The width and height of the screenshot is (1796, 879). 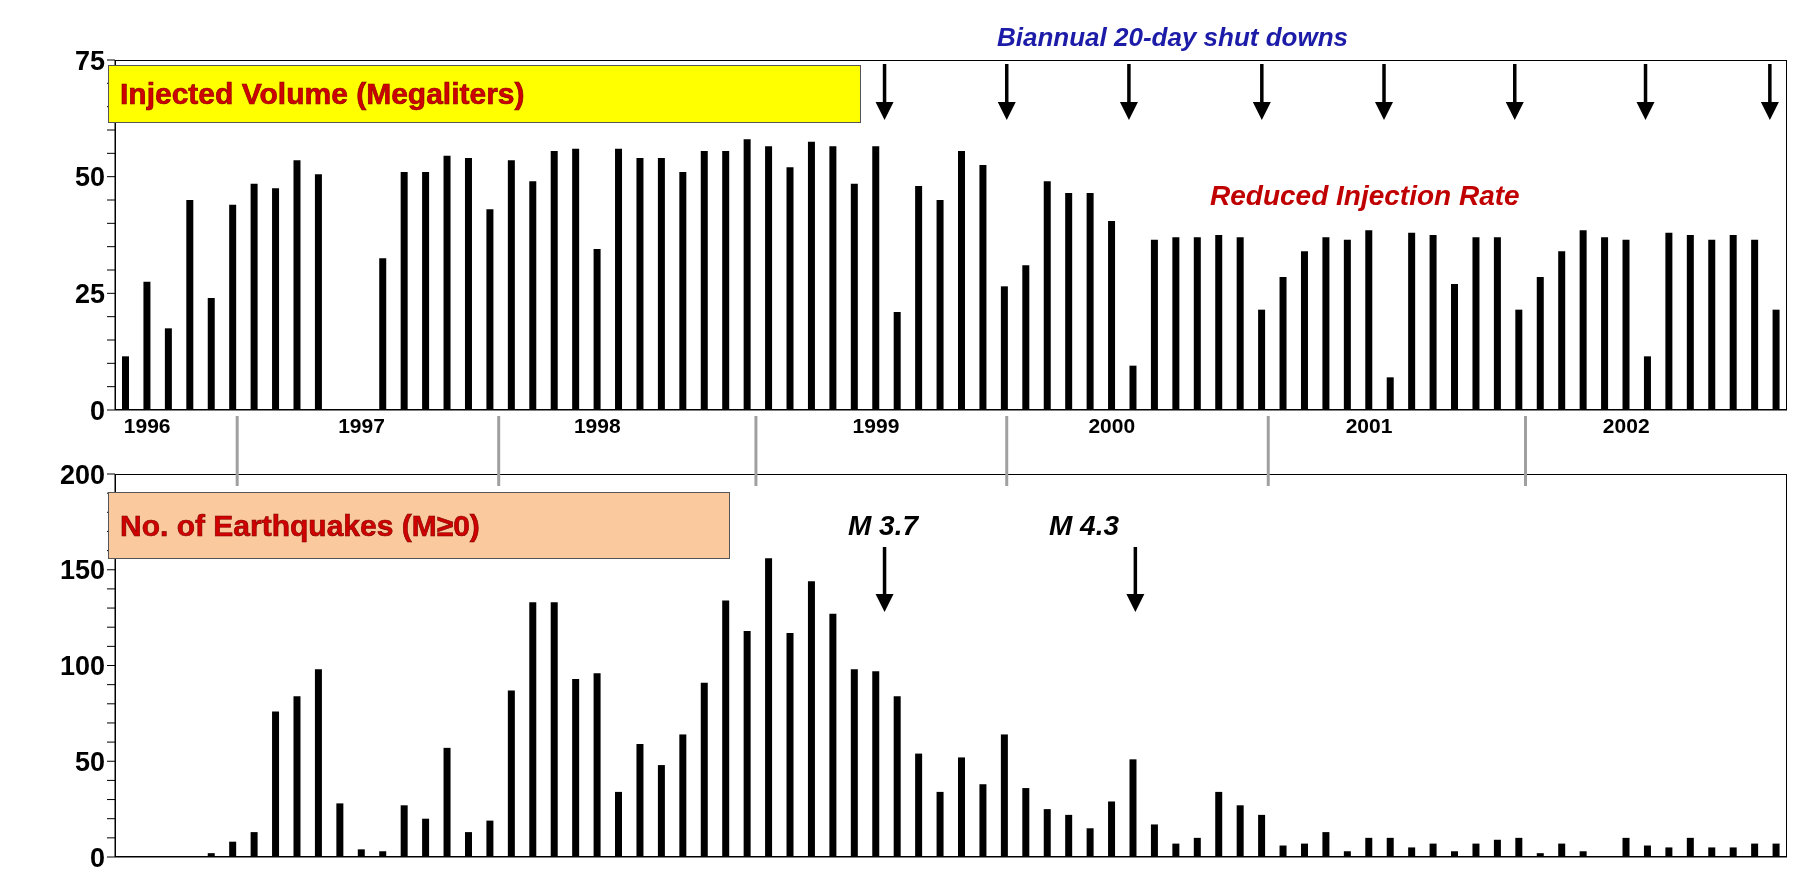 I want to click on text: No. of Earthquakes (M≥0), so click(x=300, y=525).